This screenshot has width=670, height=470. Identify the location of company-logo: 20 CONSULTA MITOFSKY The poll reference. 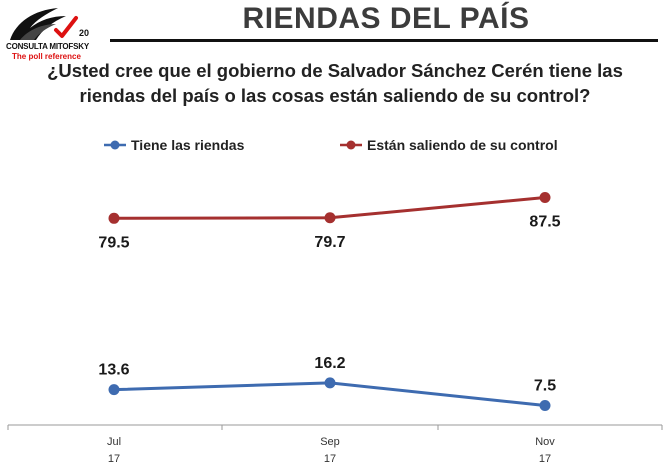
(52, 34).